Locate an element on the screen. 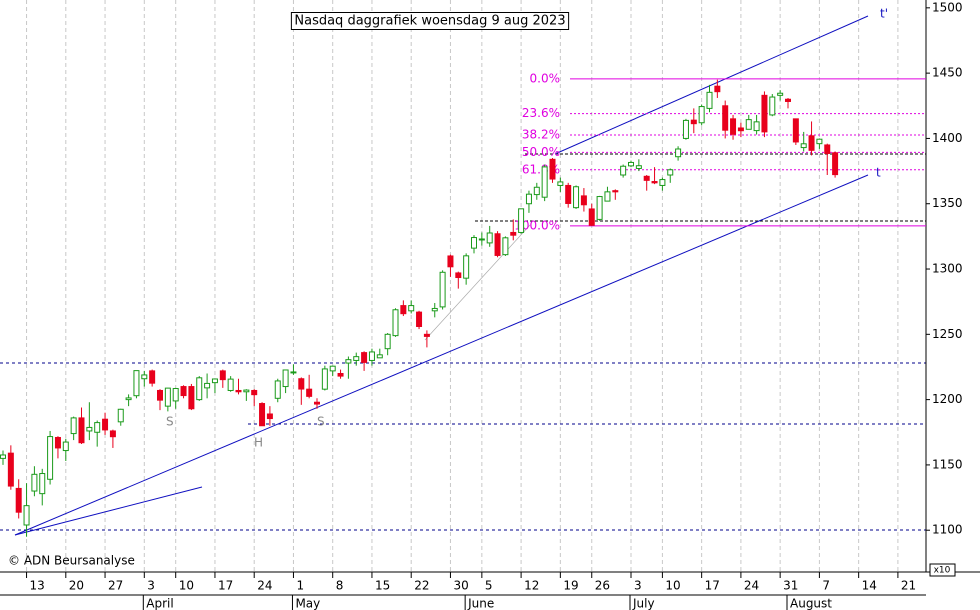 The height and width of the screenshot is (610, 980). fib-label: 38.2% is located at coordinates (541, 135).